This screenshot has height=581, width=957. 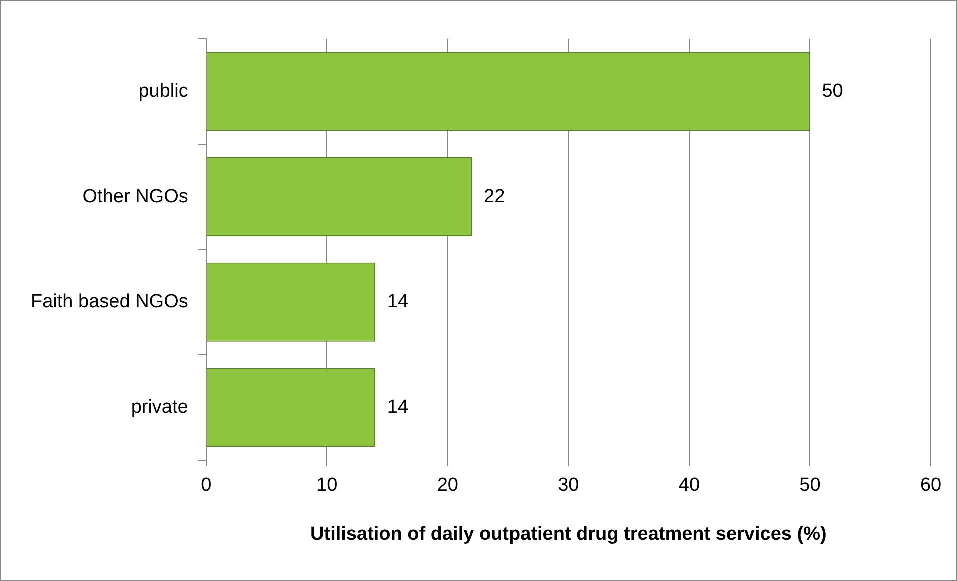 I want to click on data-label: 22, so click(x=495, y=197).